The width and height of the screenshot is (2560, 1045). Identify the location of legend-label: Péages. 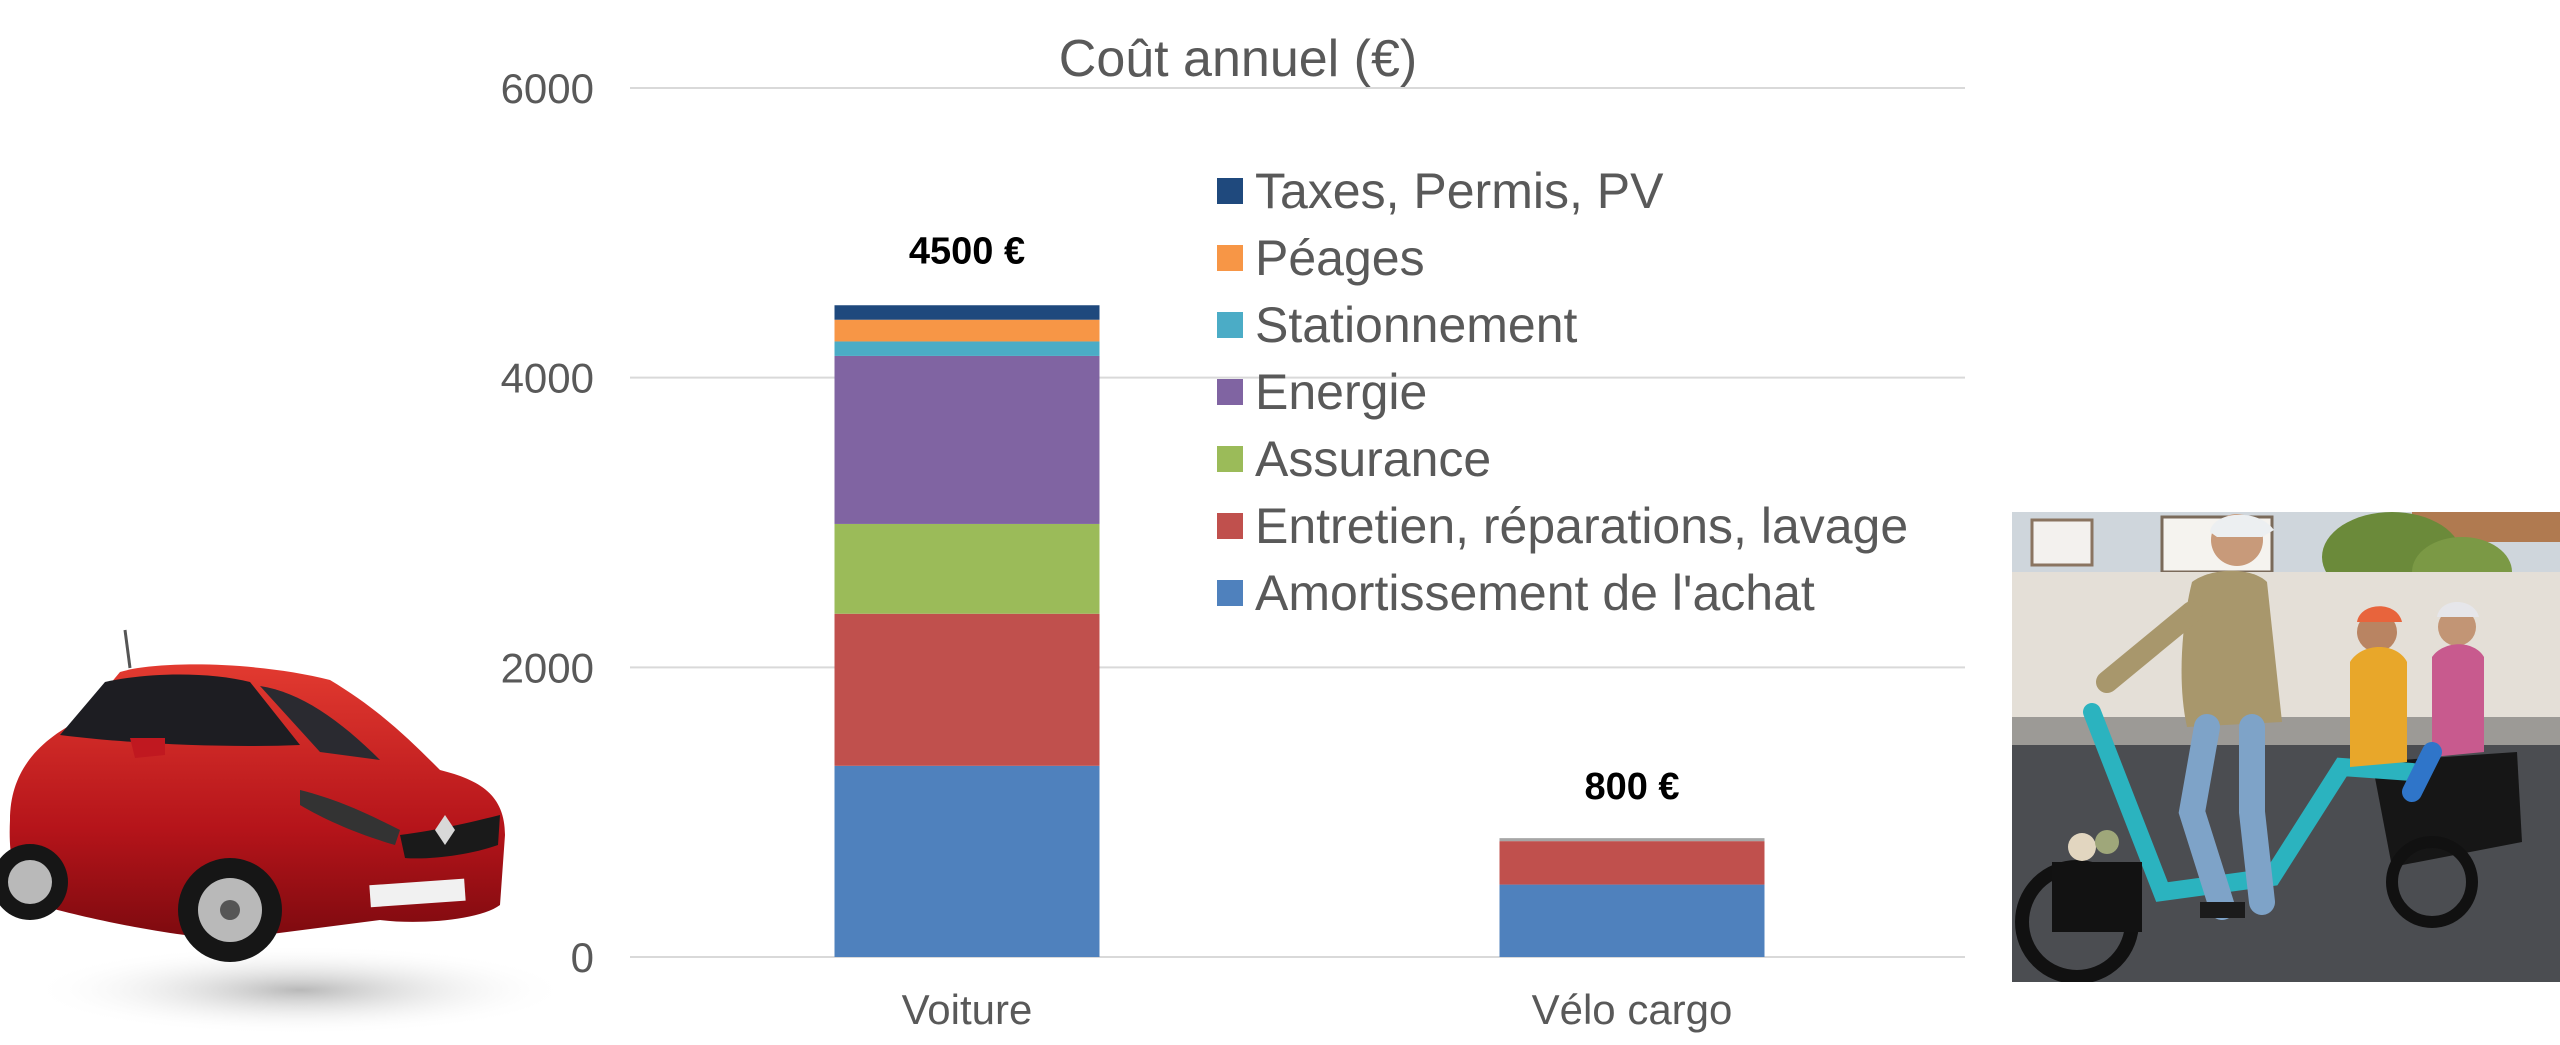
(1340, 258).